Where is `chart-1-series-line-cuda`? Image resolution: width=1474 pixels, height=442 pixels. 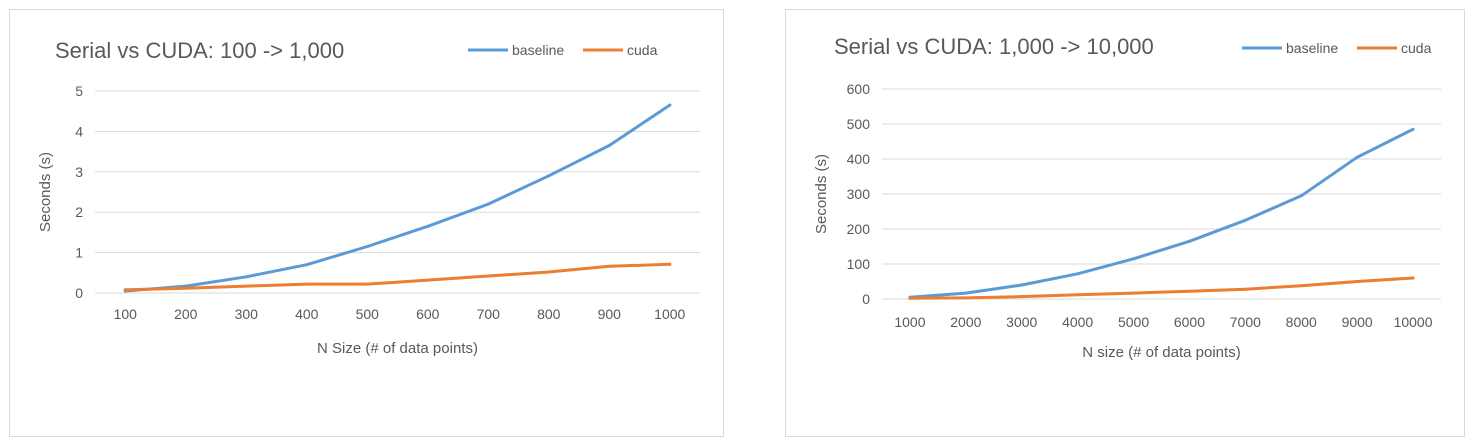
chart-1-series-line-cuda is located at coordinates (397, 277).